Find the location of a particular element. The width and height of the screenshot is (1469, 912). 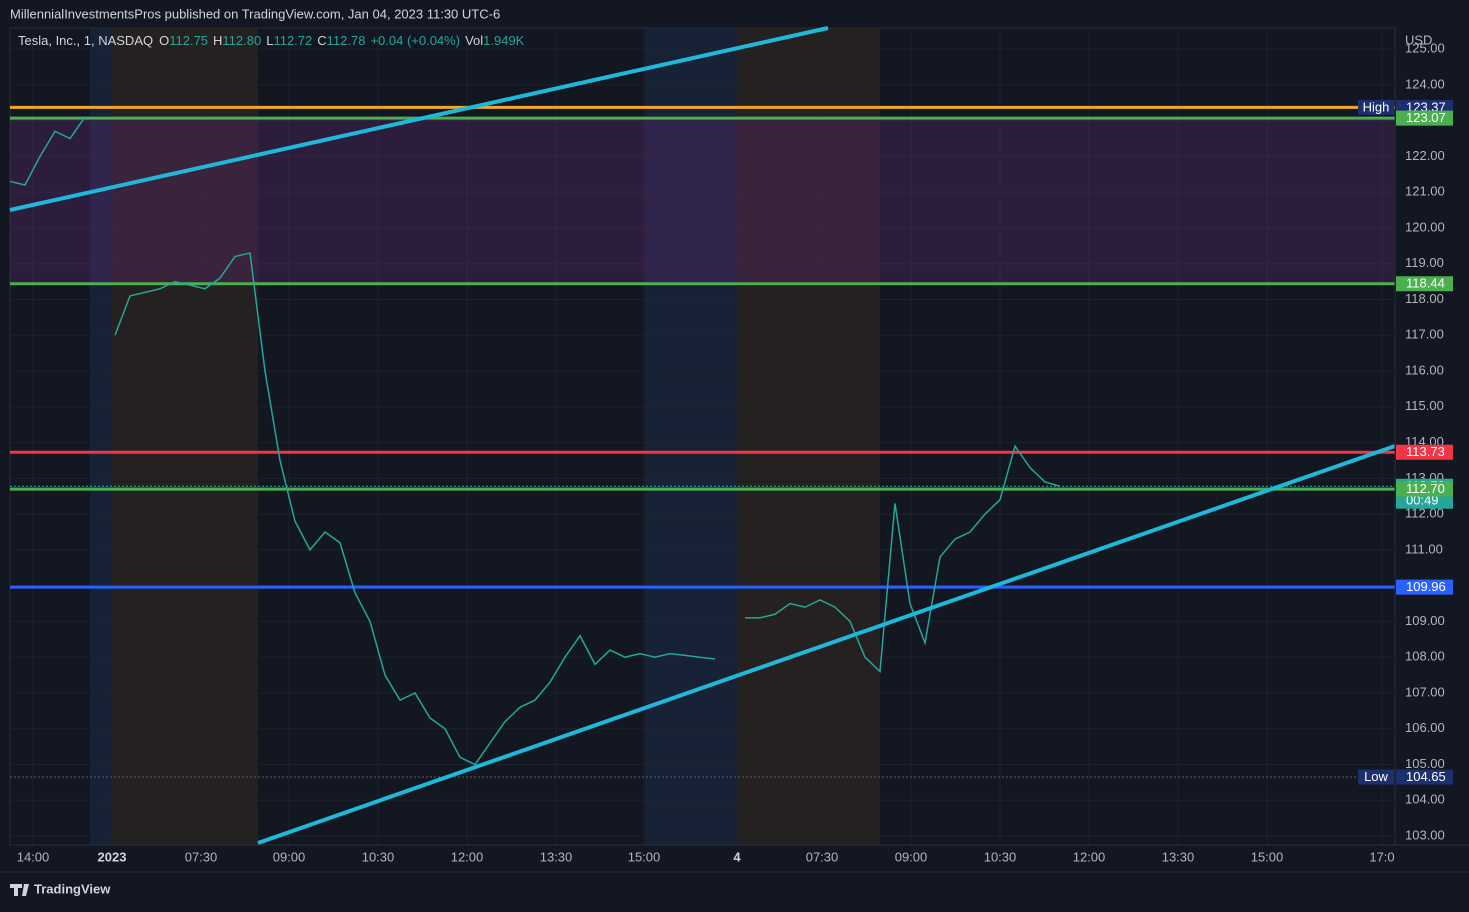

y-tick-label: 122.00 is located at coordinates (1425, 155).